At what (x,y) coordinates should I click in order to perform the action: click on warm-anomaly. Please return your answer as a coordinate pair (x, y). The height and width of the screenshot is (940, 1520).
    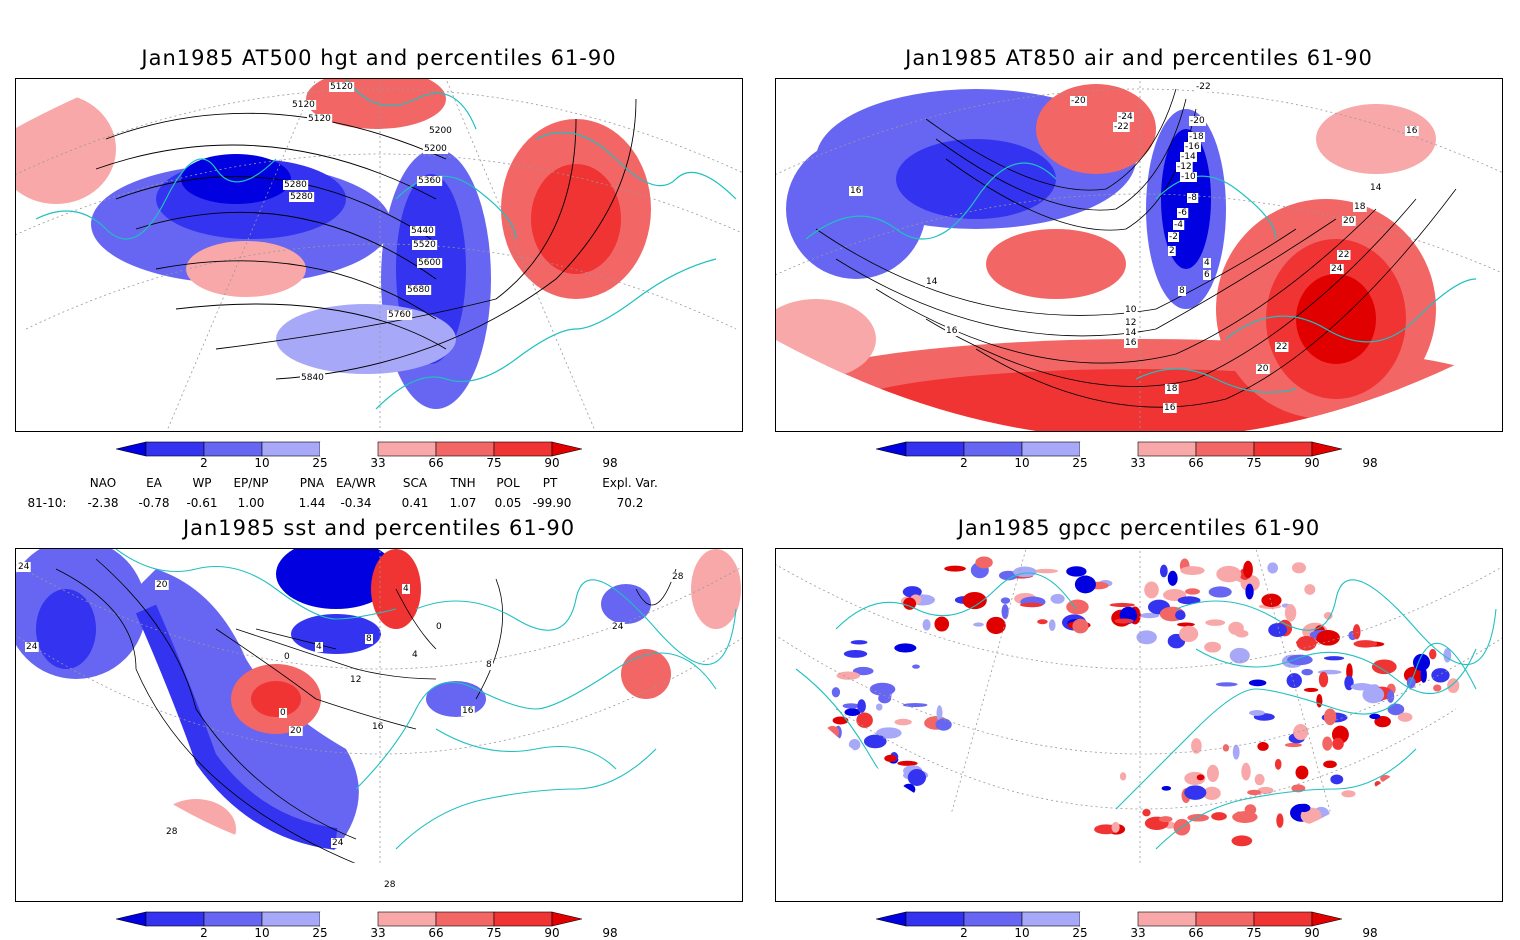
    Looking at the image, I should click on (66, 149).